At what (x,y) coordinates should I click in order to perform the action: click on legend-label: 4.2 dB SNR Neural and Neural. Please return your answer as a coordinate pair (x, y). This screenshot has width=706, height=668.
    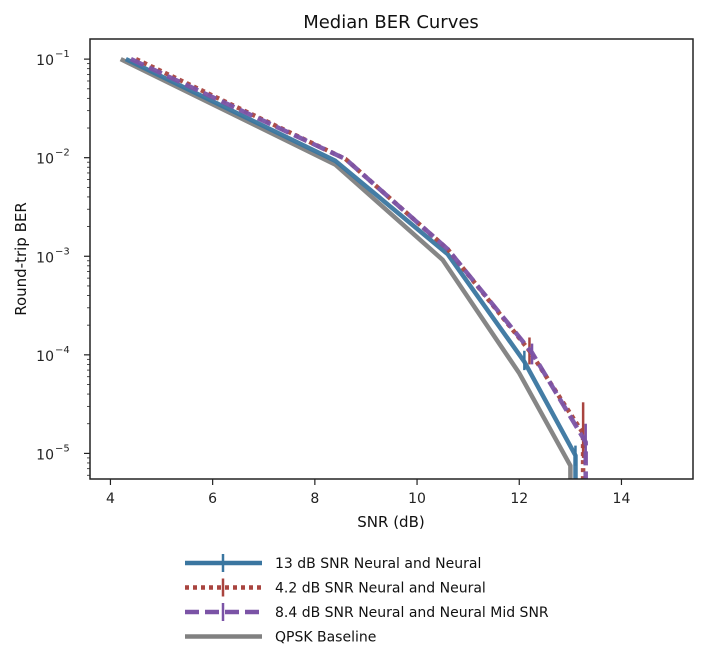
    Looking at the image, I should click on (380, 589).